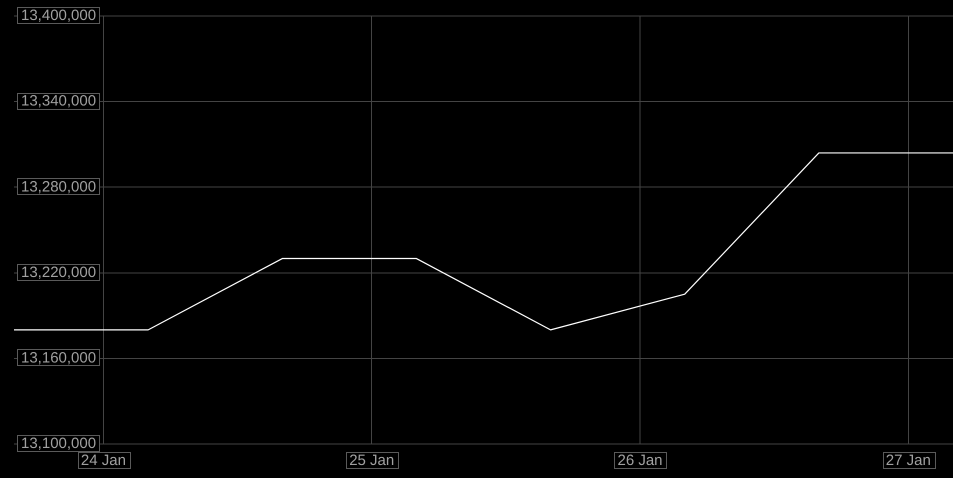  I want to click on x-tick-label: 26 Jan, so click(640, 461).